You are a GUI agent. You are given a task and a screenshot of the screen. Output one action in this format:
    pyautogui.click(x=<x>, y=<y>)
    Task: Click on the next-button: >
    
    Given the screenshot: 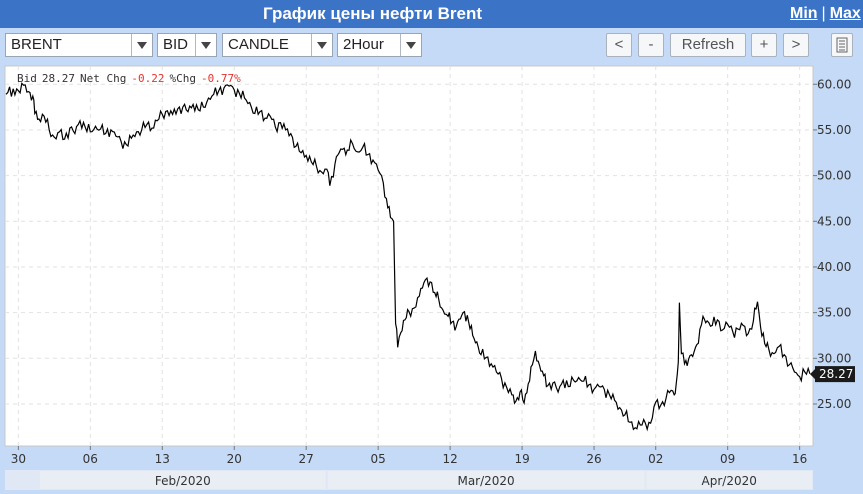 What is the action you would take?
    pyautogui.click(x=796, y=45)
    